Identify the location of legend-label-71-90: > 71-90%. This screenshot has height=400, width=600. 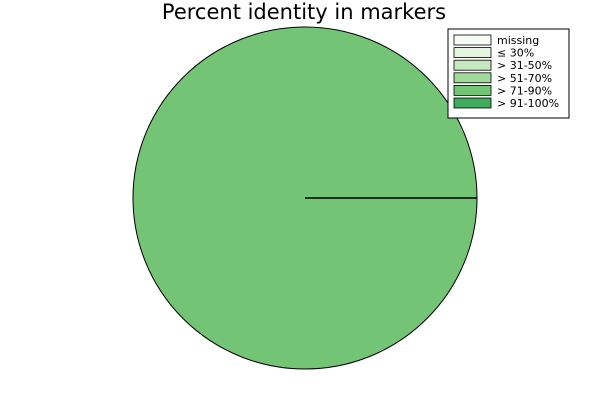
(524, 90).